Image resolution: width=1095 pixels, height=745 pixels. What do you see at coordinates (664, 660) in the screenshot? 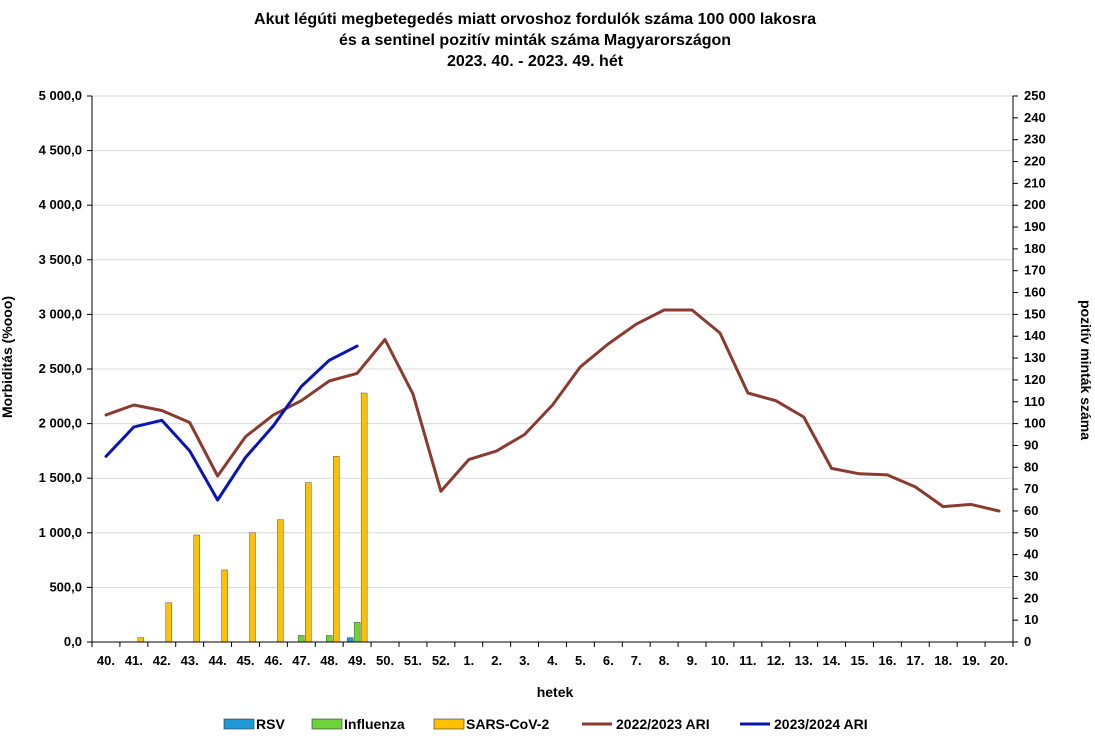
I see `x-tick-label: 8.` at bounding box center [664, 660].